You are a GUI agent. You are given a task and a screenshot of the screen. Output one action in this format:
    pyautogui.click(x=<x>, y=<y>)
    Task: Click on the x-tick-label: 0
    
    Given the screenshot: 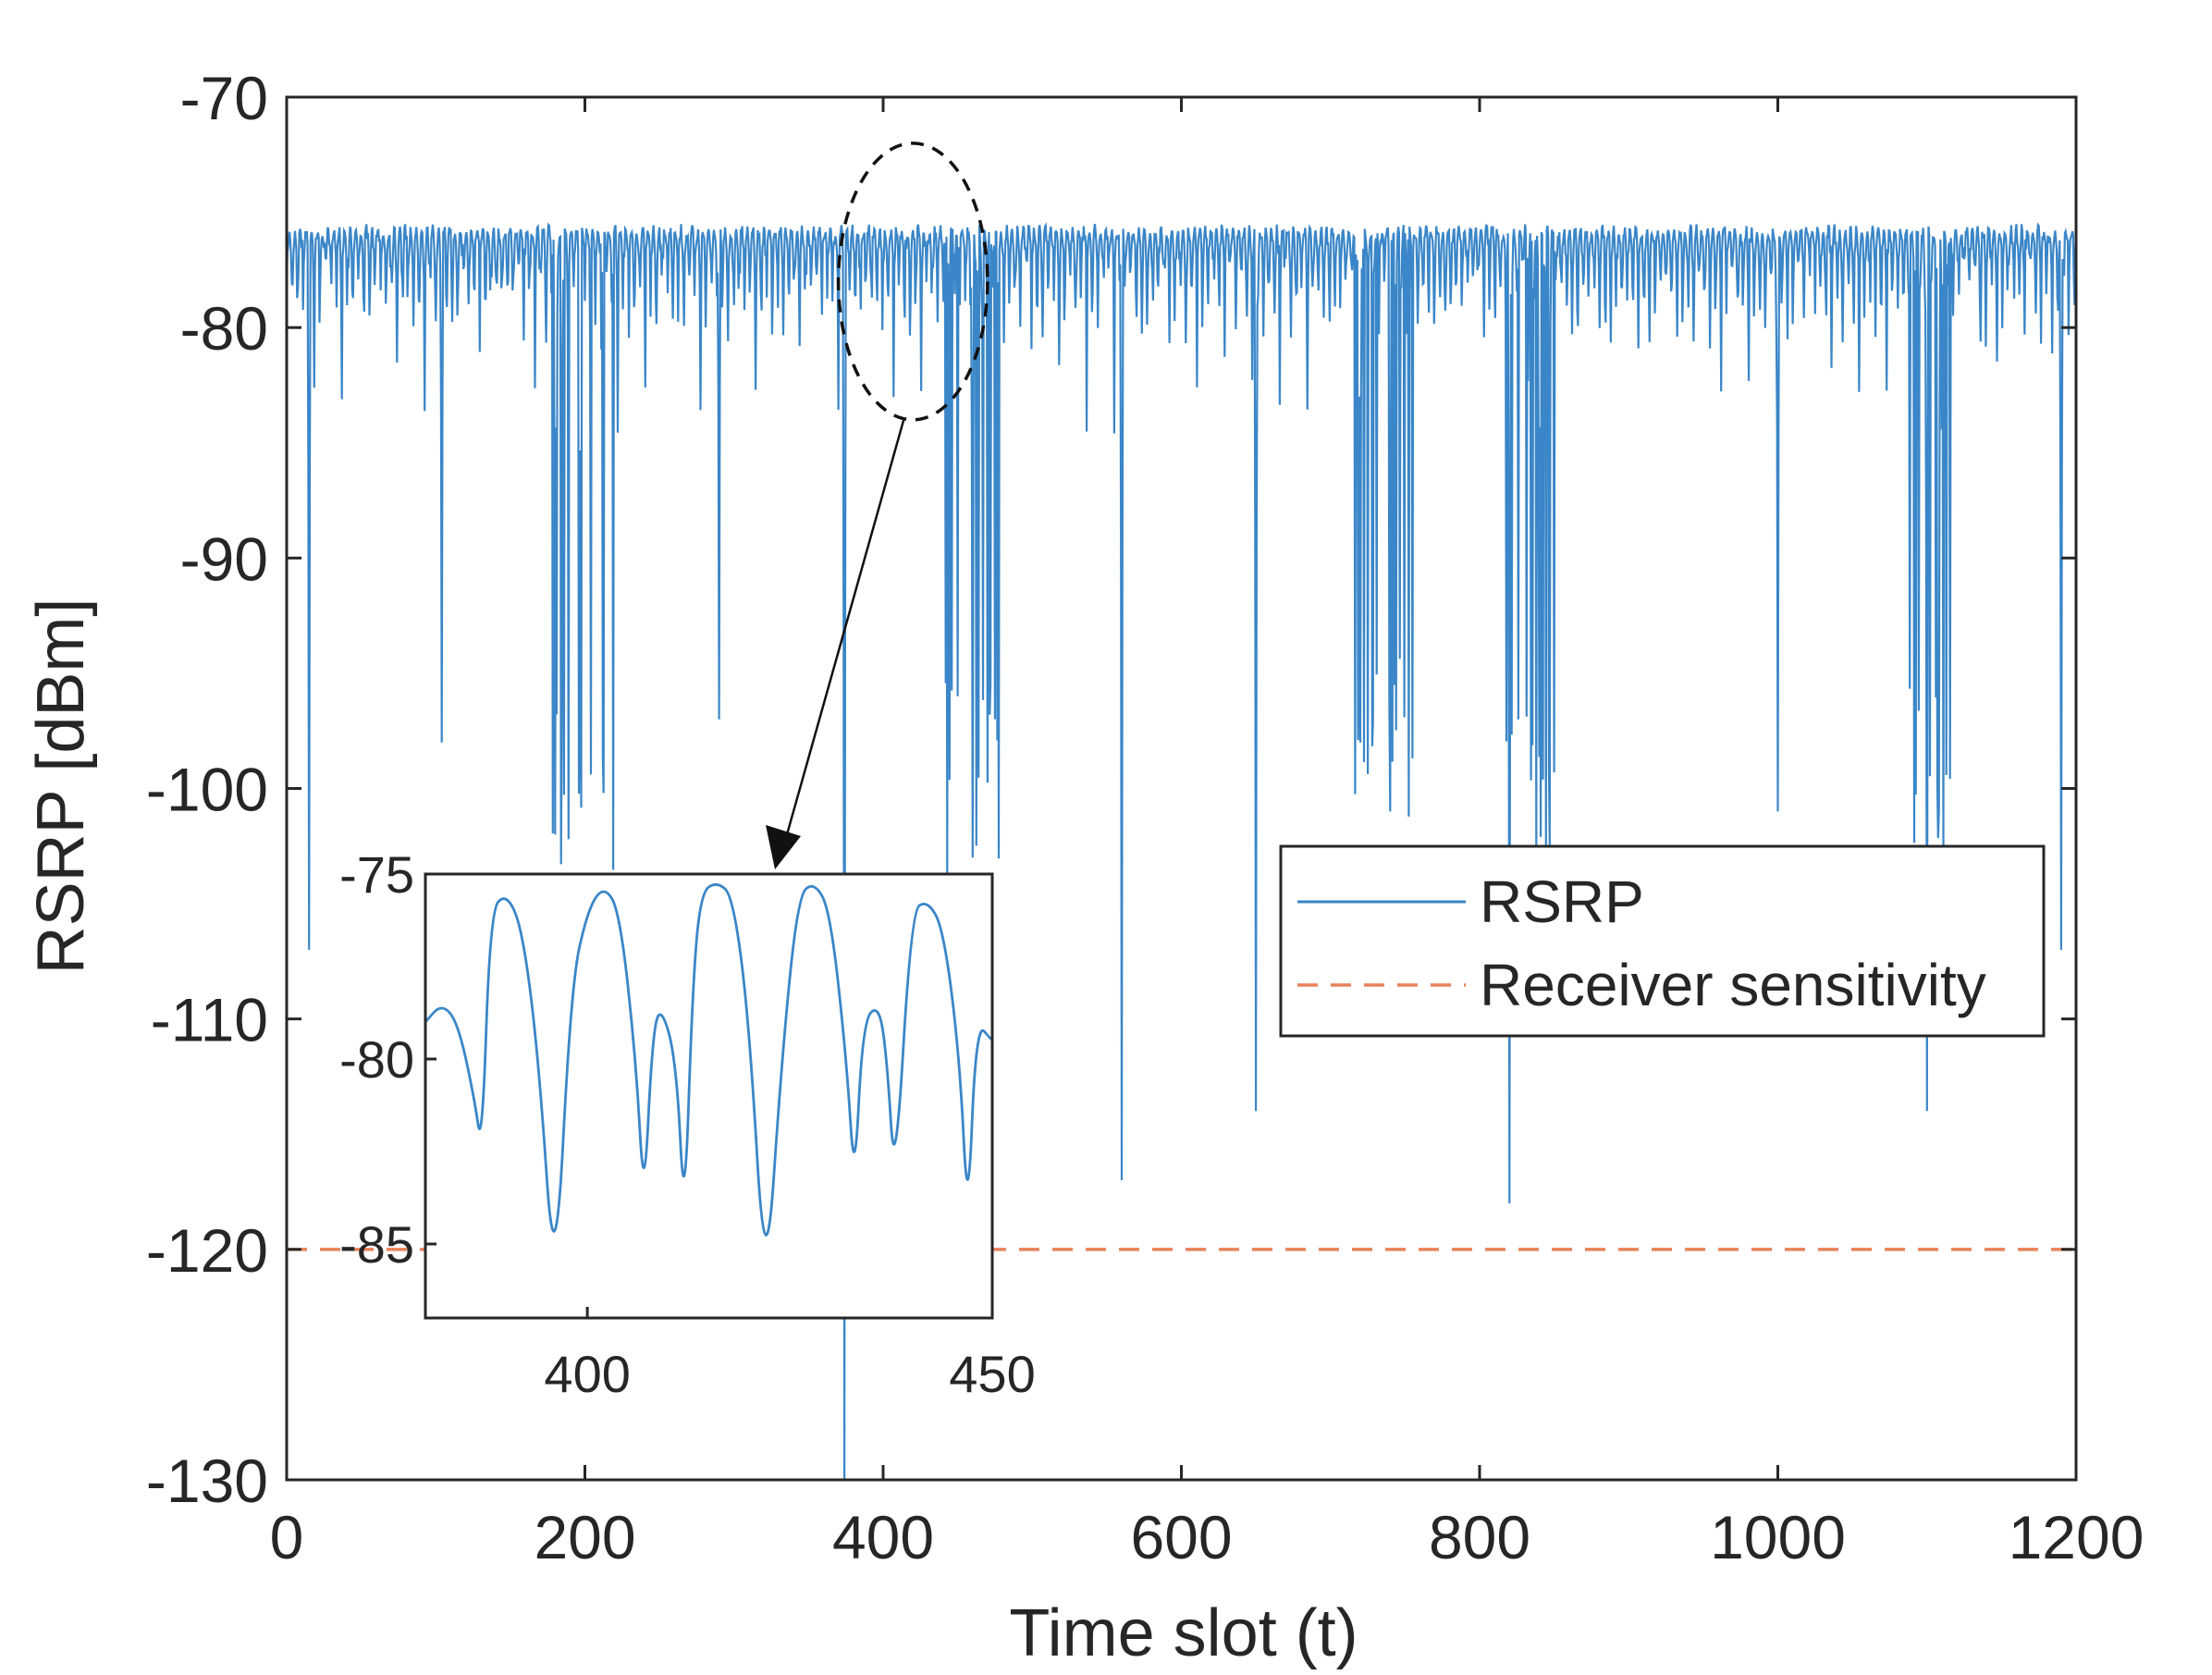 What is the action you would take?
    pyautogui.click(x=287, y=1537)
    